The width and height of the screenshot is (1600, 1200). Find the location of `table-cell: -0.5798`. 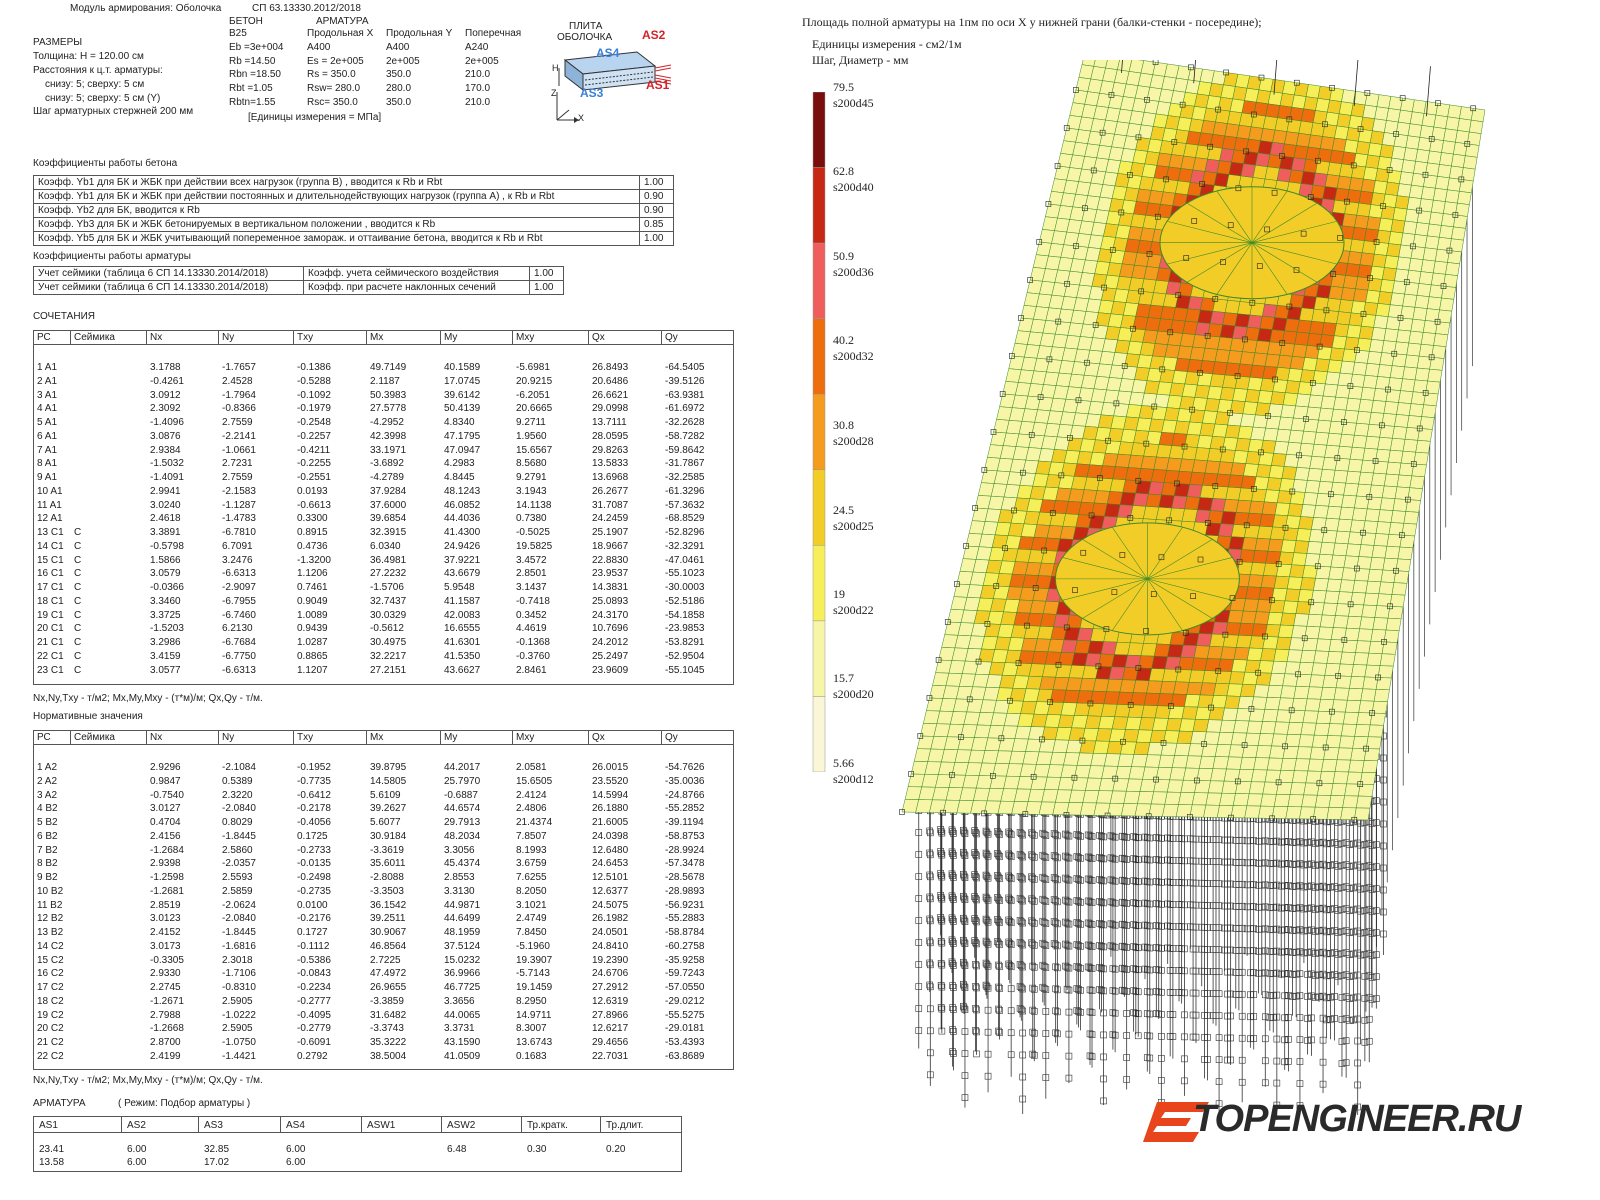

table-cell: -0.5798 is located at coordinates (167, 546).